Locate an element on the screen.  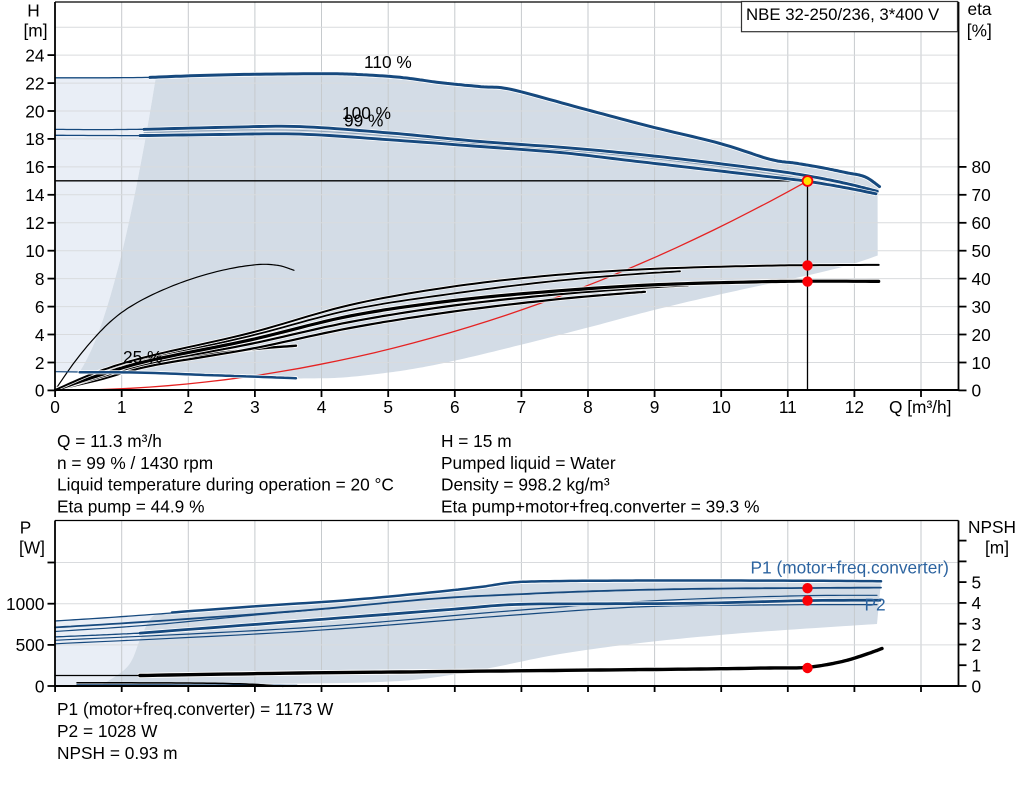
svg-text: NBE 32-250/236, 3*400 V is located at coordinates (843, 14).